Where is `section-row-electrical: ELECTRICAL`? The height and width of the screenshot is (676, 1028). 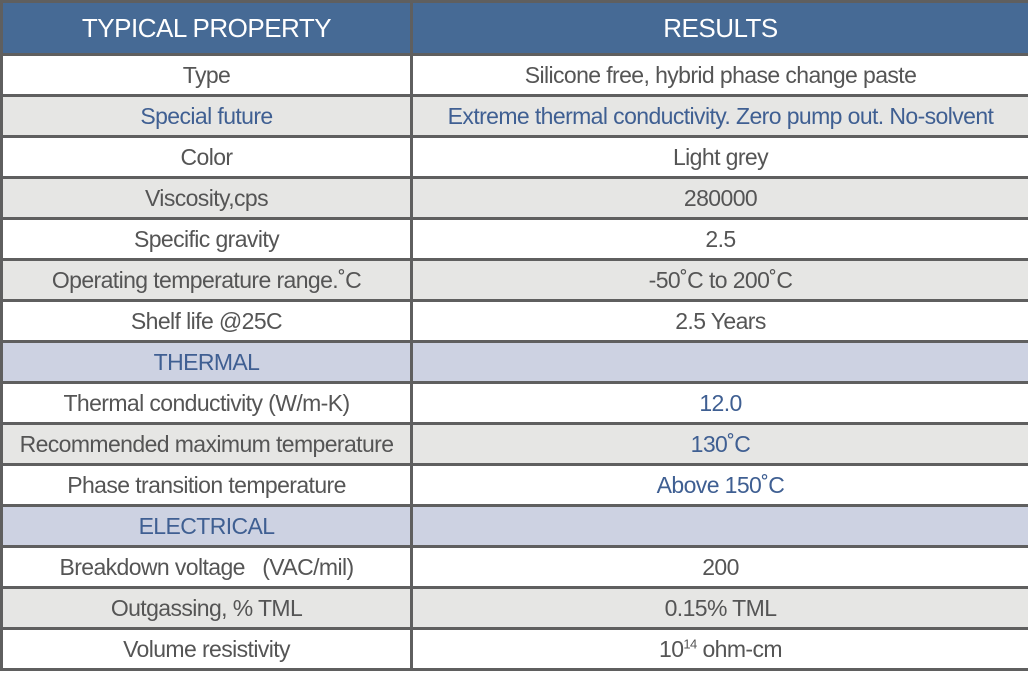
section-row-electrical: ELECTRICAL is located at coordinates (514, 526).